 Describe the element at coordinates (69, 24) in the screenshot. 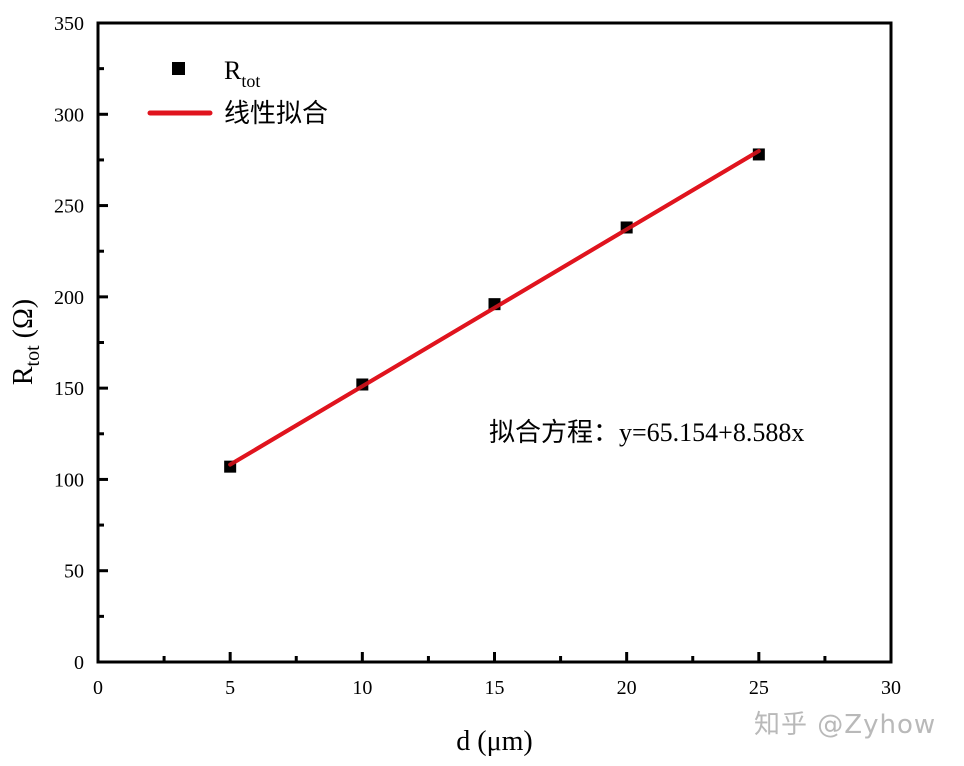

I see `y-tick-label: 350` at that location.